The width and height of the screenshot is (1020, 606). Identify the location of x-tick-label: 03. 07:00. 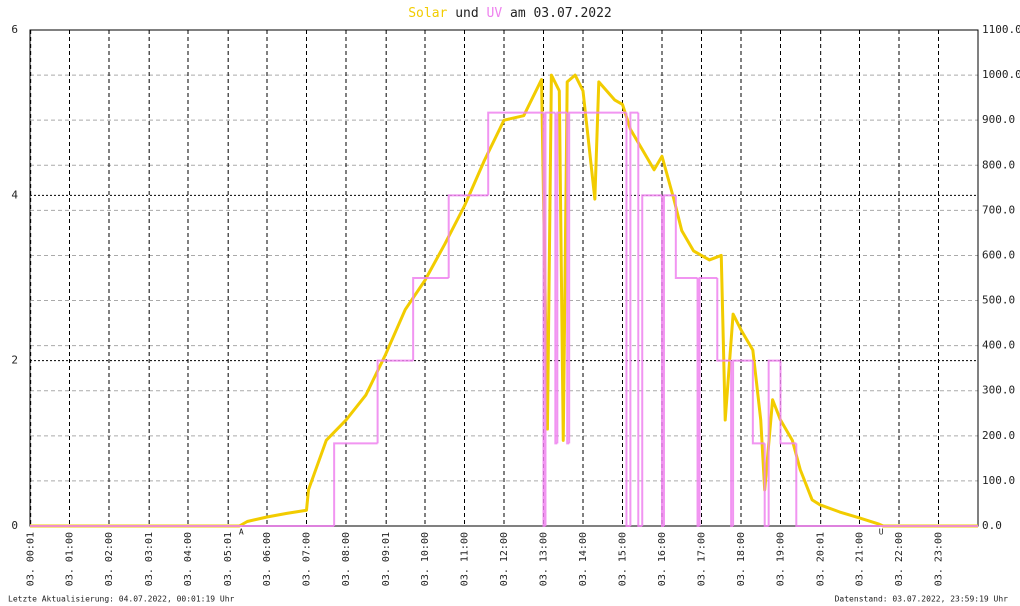
(307, 559).